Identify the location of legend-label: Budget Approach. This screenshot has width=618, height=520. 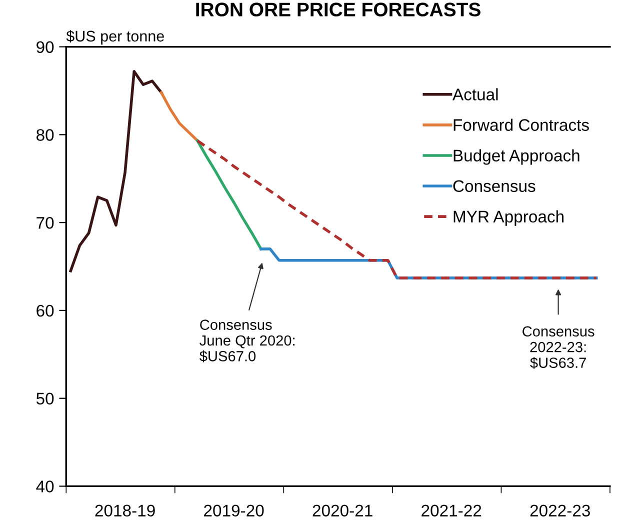
(517, 157).